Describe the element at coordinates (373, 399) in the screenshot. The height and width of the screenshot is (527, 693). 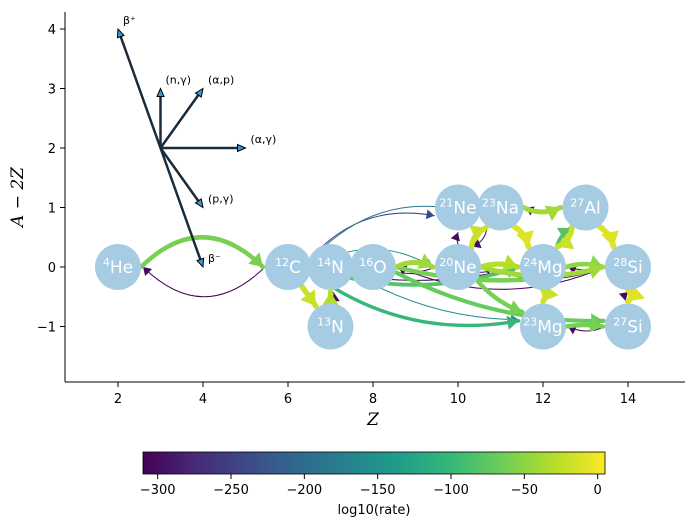
I see `x-tick-label: 8` at that location.